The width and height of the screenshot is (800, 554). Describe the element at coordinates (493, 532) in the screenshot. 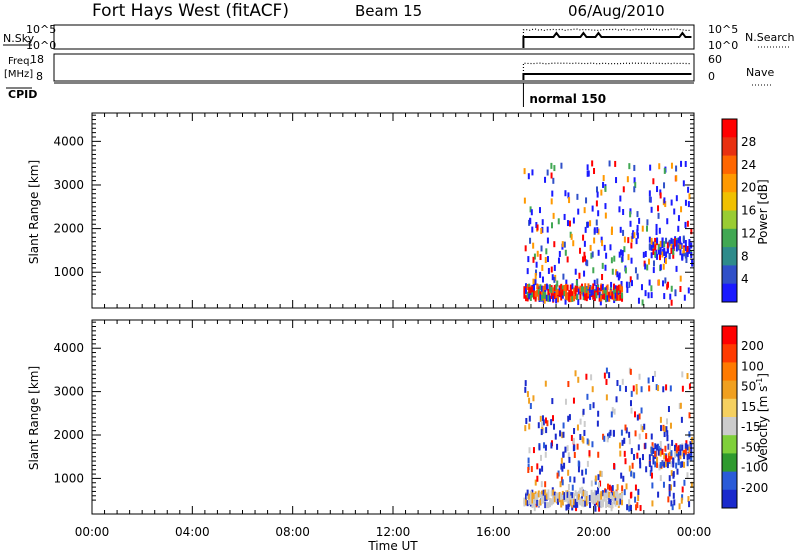

I see `x-tick-label: 16:00` at that location.